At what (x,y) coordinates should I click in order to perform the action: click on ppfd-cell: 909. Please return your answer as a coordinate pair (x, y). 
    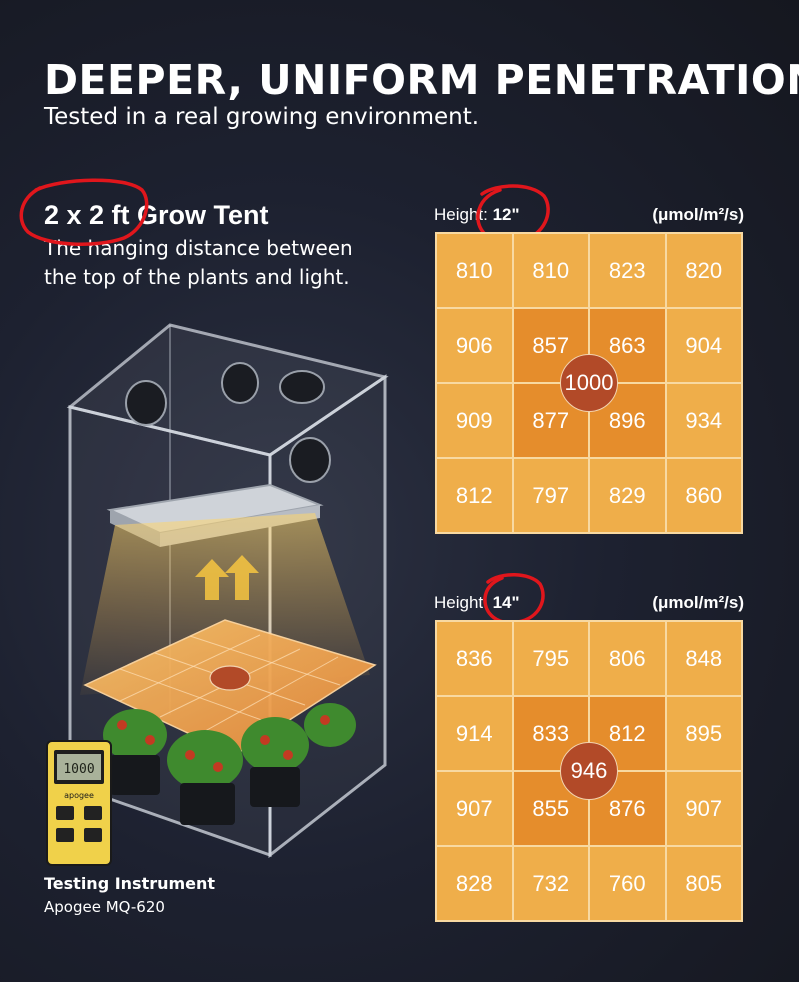
    Looking at the image, I should click on (474, 420).